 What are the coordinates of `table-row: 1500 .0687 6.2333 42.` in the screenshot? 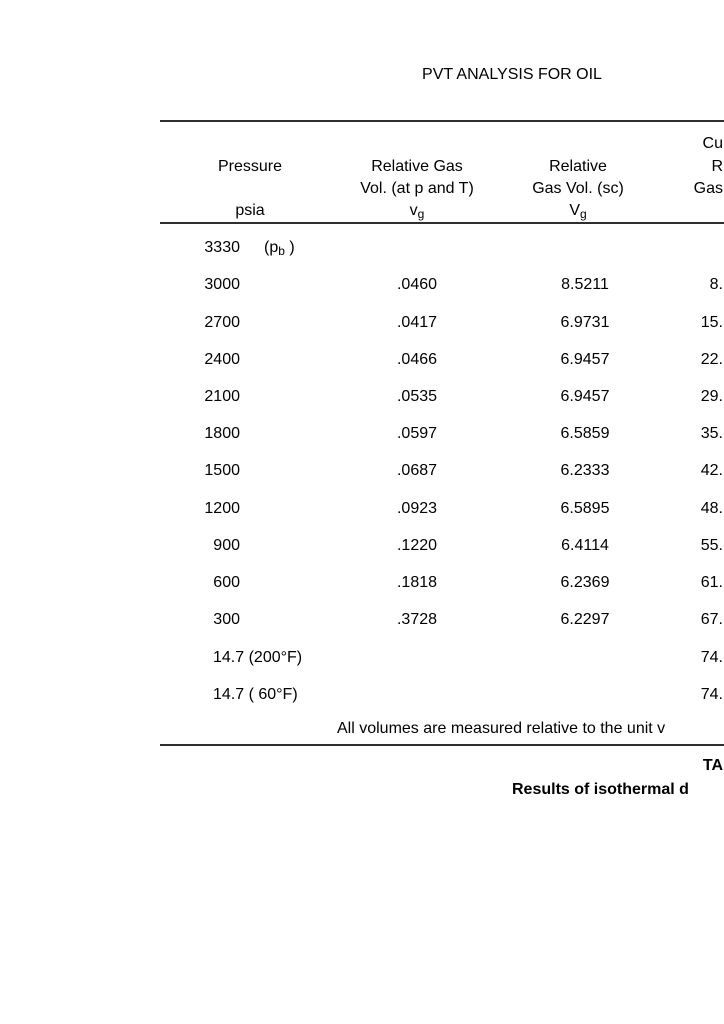 It's located at (362, 472).